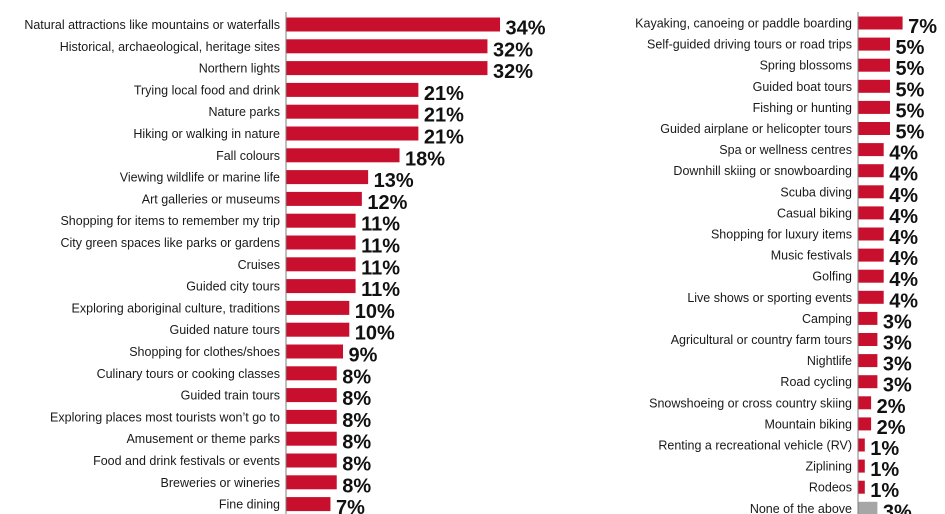 This screenshot has height=514, width=945. Describe the element at coordinates (762, 171) in the screenshot. I see `right-category-label: Downhill skiing or snowboarding` at that location.